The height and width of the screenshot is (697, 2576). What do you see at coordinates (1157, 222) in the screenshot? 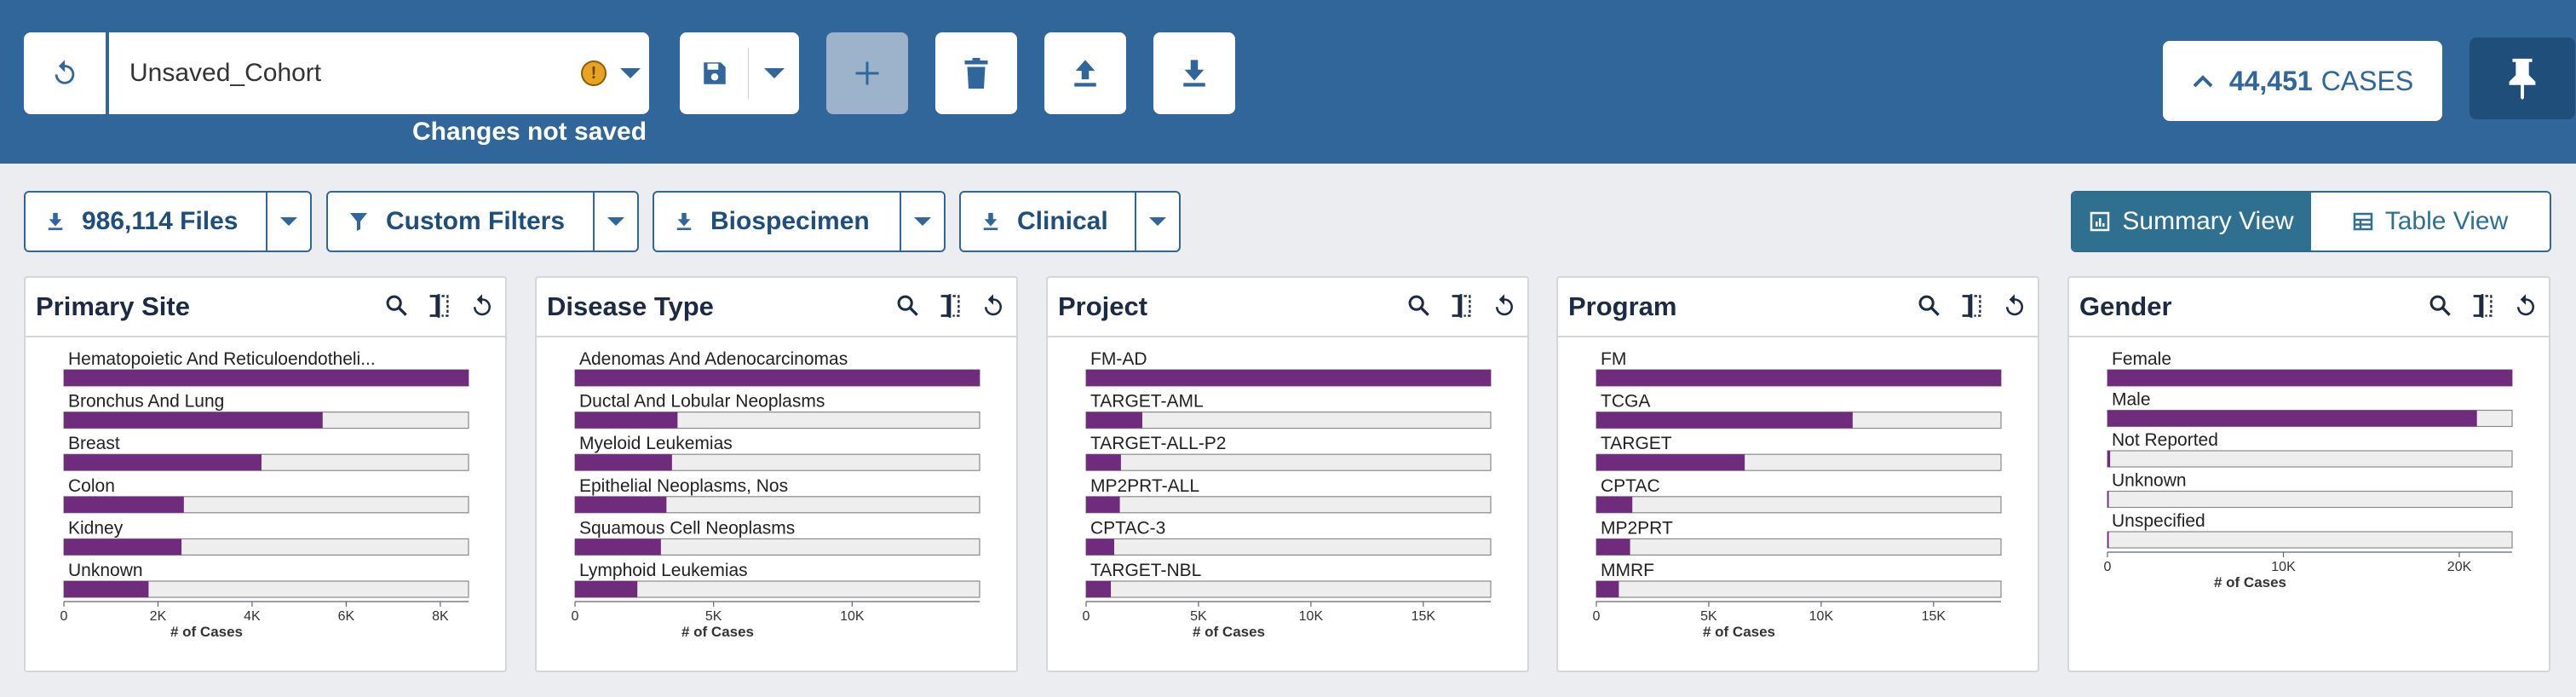
I see `clinical-options-dropdown` at bounding box center [1157, 222].